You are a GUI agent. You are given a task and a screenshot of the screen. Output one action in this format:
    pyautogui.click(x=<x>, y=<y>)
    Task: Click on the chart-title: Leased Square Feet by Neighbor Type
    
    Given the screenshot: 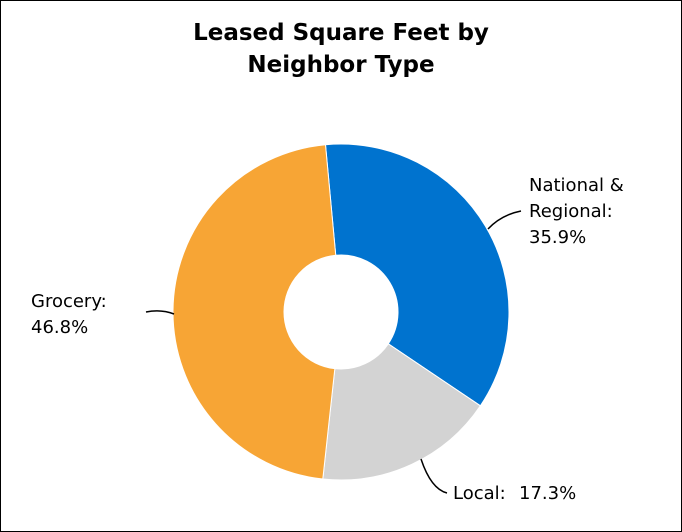 What is the action you would take?
    pyautogui.click(x=341, y=49)
    